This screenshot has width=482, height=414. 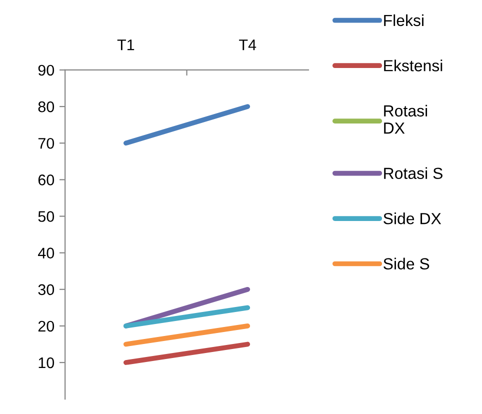 What do you see at coordinates (413, 66) in the screenshot?
I see `legend-label: Ekstensi` at bounding box center [413, 66].